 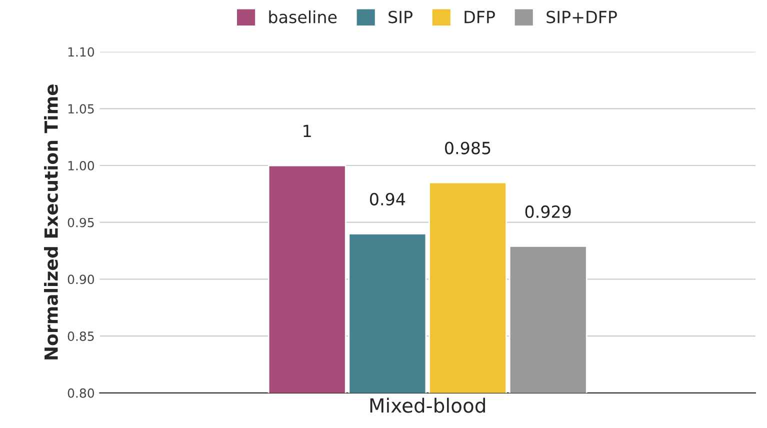 I want to click on legend-label: baseline, so click(x=303, y=17).